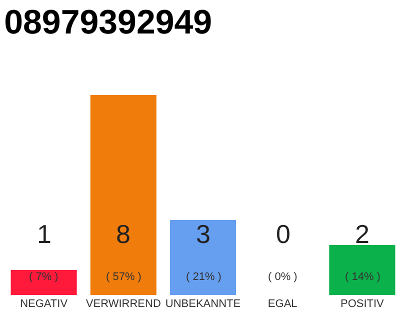 The width and height of the screenshot is (410, 320). I want to click on x-tick-label: NEGATIV, so click(44, 304).